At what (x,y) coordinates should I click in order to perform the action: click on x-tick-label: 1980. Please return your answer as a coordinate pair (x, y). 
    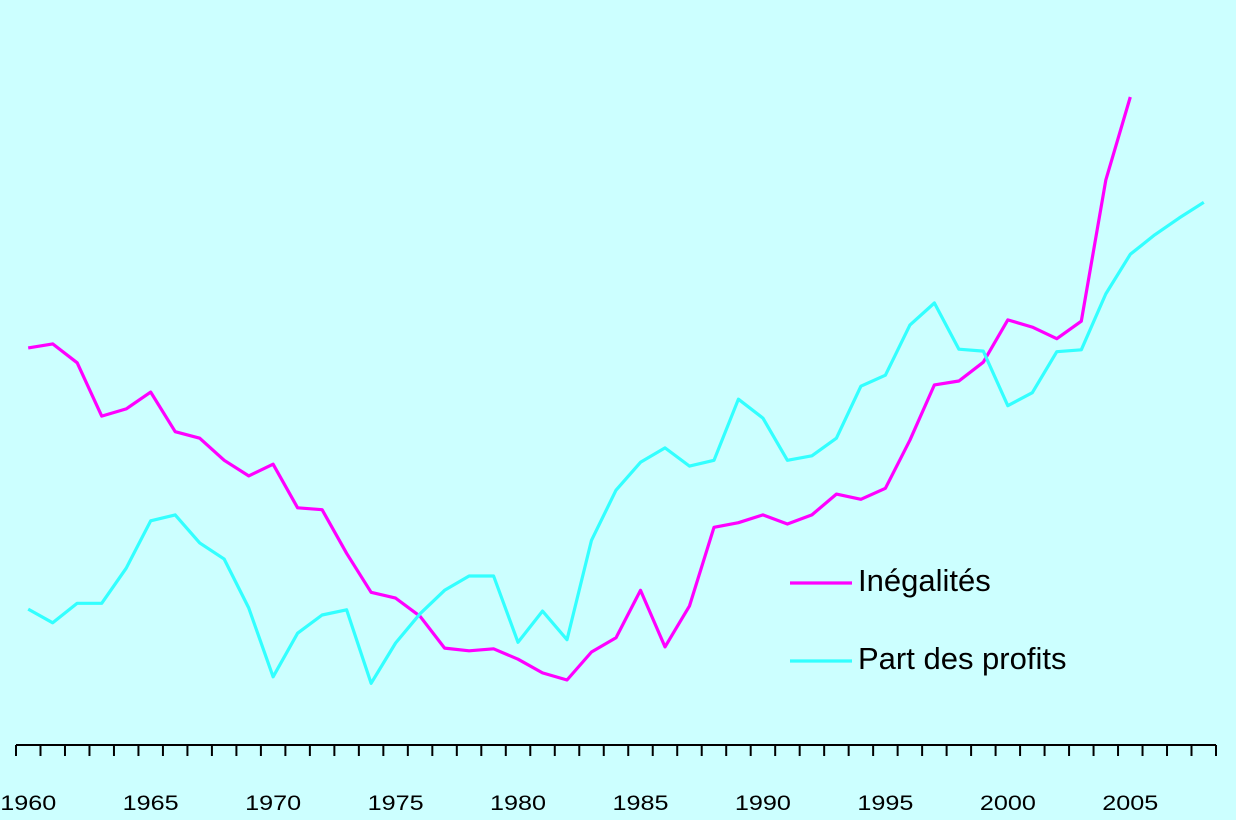
    Looking at the image, I should click on (518, 803).